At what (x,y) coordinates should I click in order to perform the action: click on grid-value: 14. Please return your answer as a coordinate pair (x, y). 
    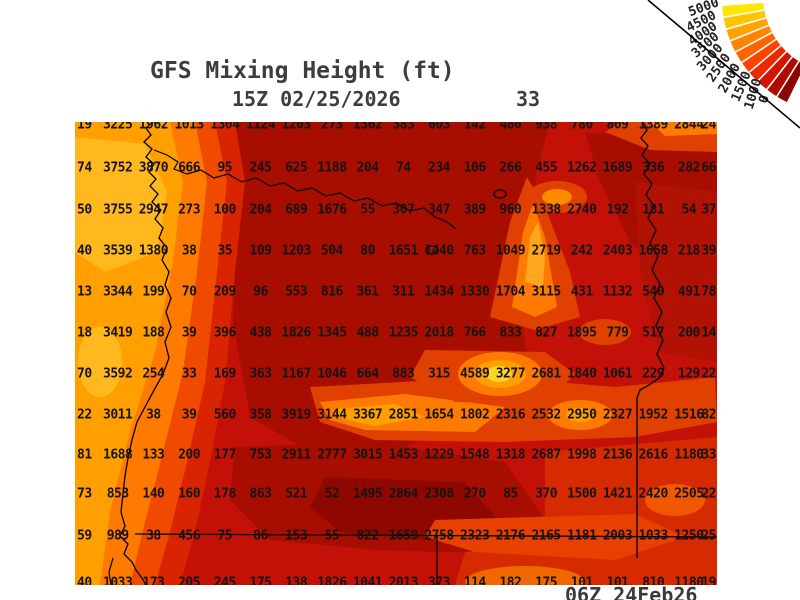
    Looking at the image, I should click on (708, 333).